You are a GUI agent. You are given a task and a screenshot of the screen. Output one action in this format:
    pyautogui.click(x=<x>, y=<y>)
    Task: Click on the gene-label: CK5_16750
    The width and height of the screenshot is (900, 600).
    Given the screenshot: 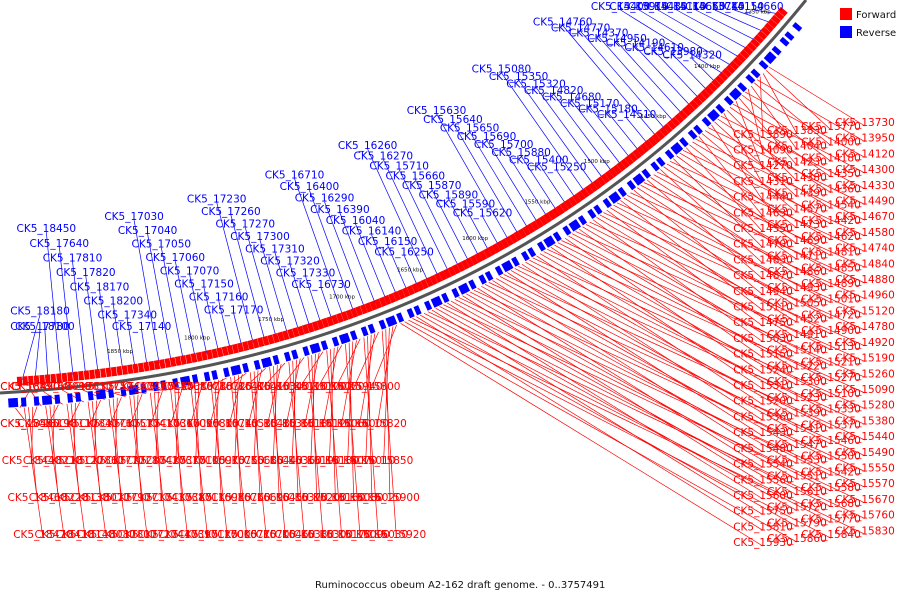 What is the action you would take?
    pyautogui.click(x=235, y=461)
    